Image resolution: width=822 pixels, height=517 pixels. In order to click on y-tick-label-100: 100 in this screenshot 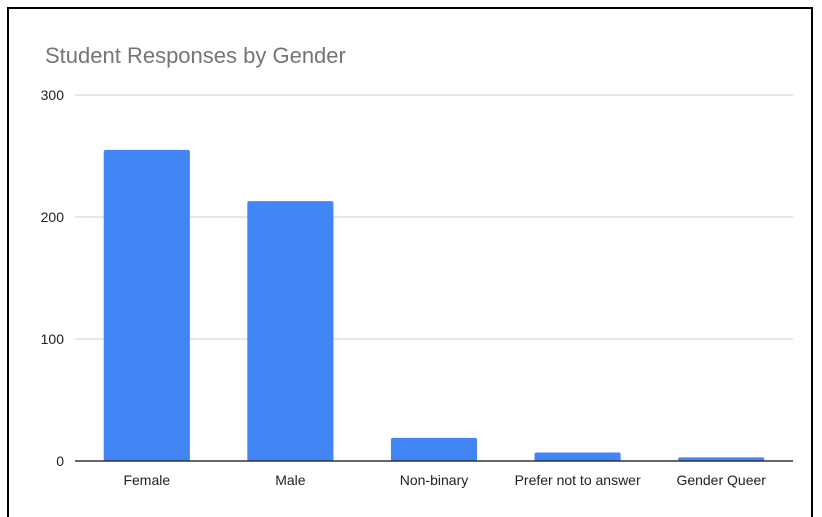, I will do `click(53, 339)`.